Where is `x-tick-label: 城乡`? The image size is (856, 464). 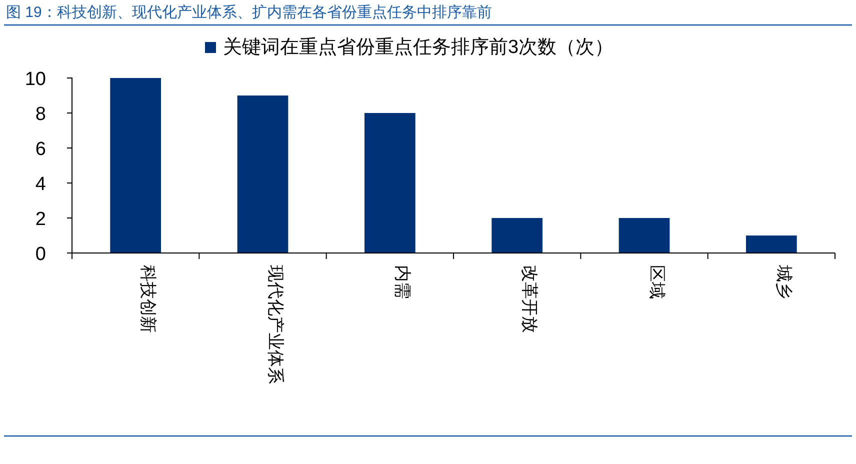 x-tick-label: 城乡 is located at coordinates (784, 281).